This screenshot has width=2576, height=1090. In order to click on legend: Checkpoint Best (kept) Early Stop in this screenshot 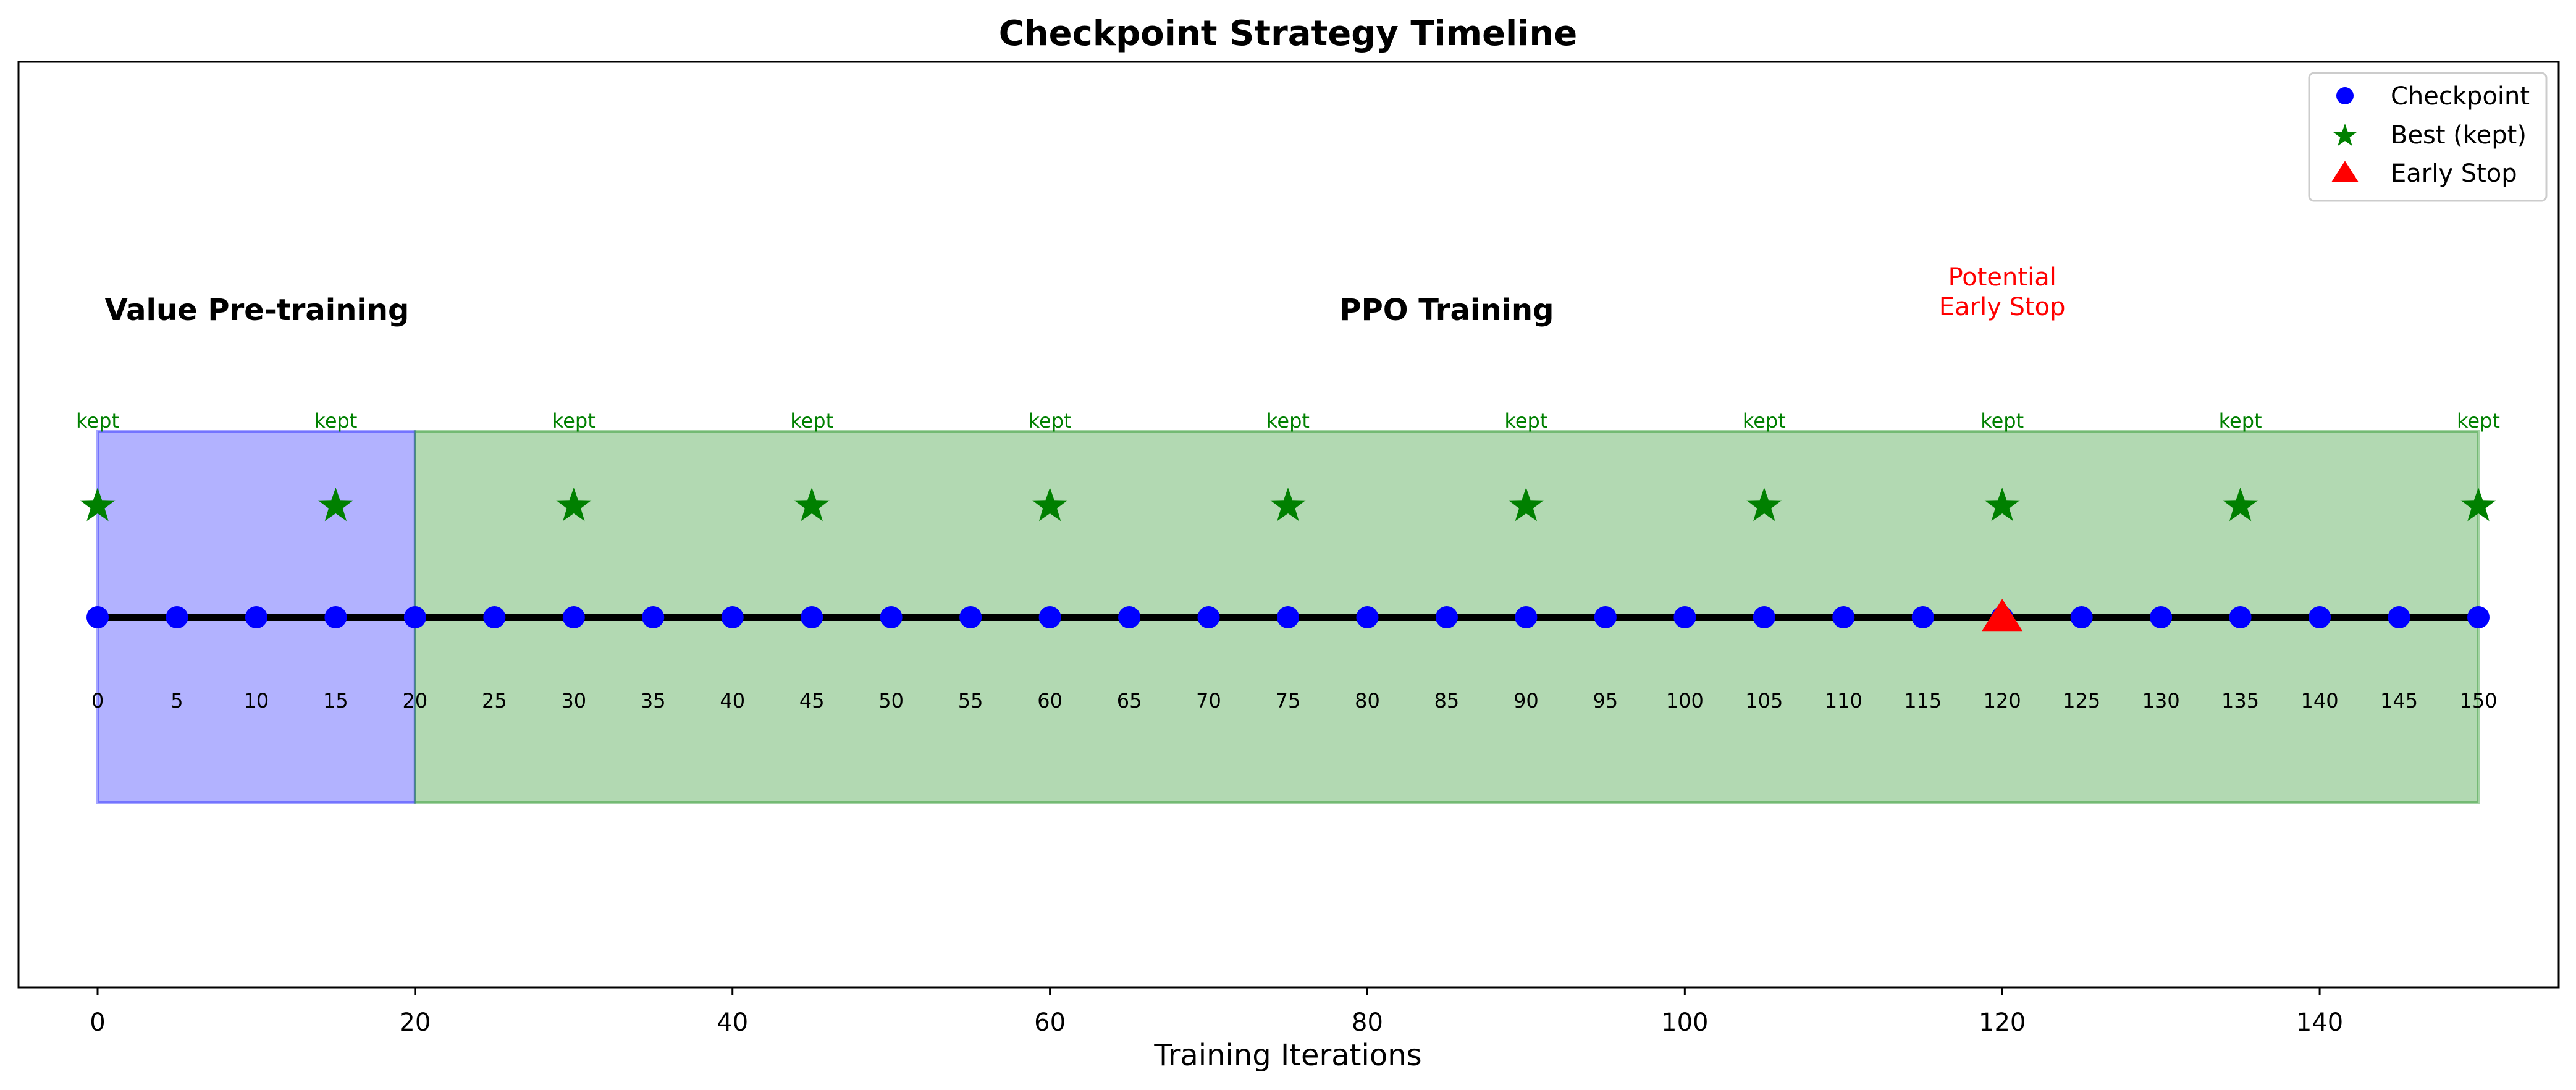, I will do `click(2428, 137)`.